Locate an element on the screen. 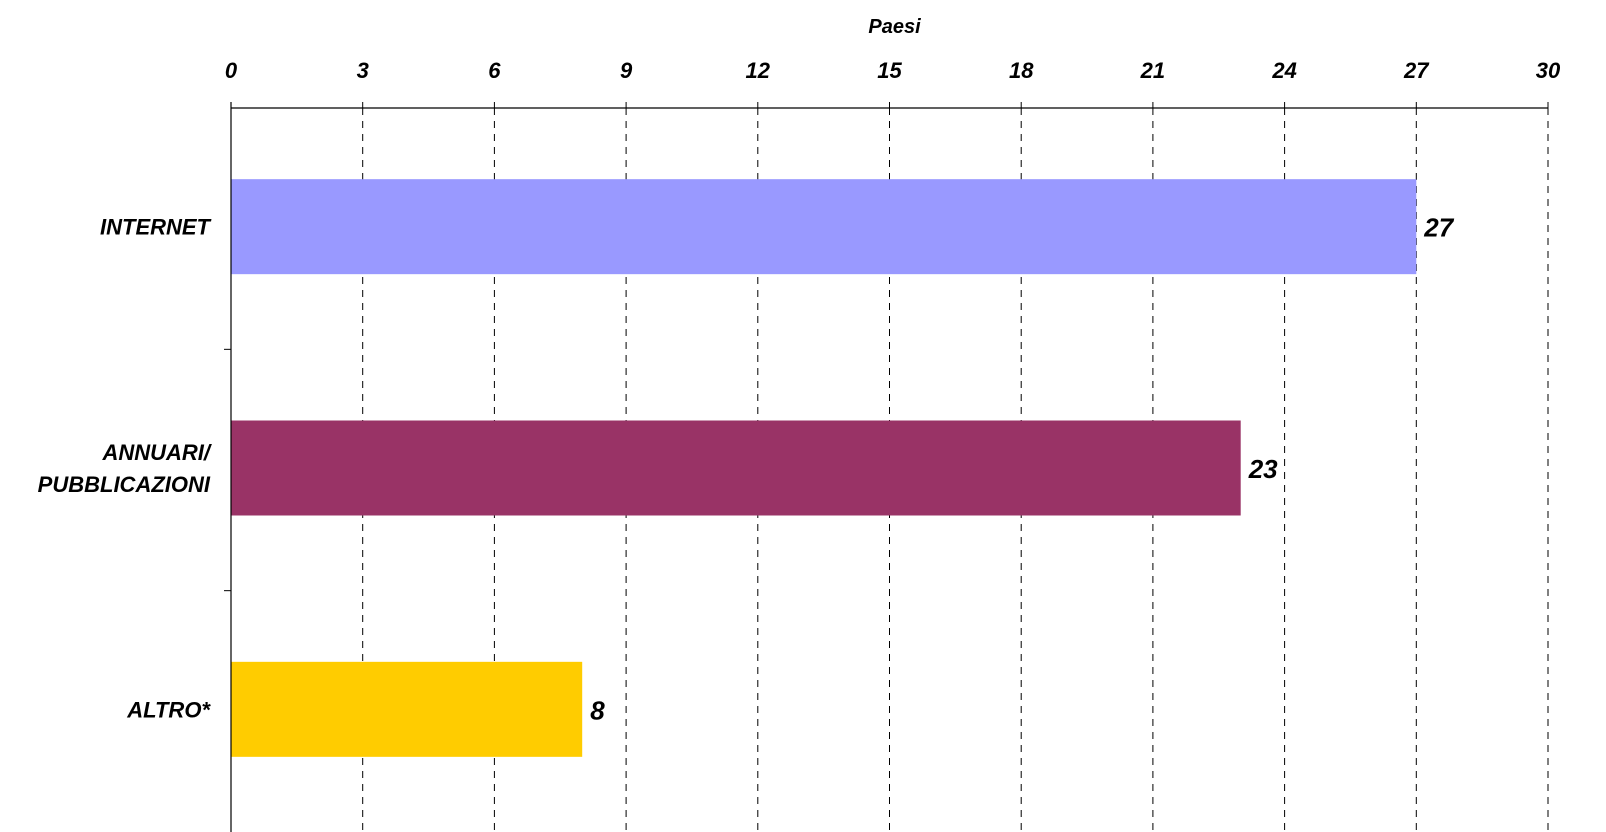 The image size is (1606, 832). category-label: ALTRO* is located at coordinates (168, 709).